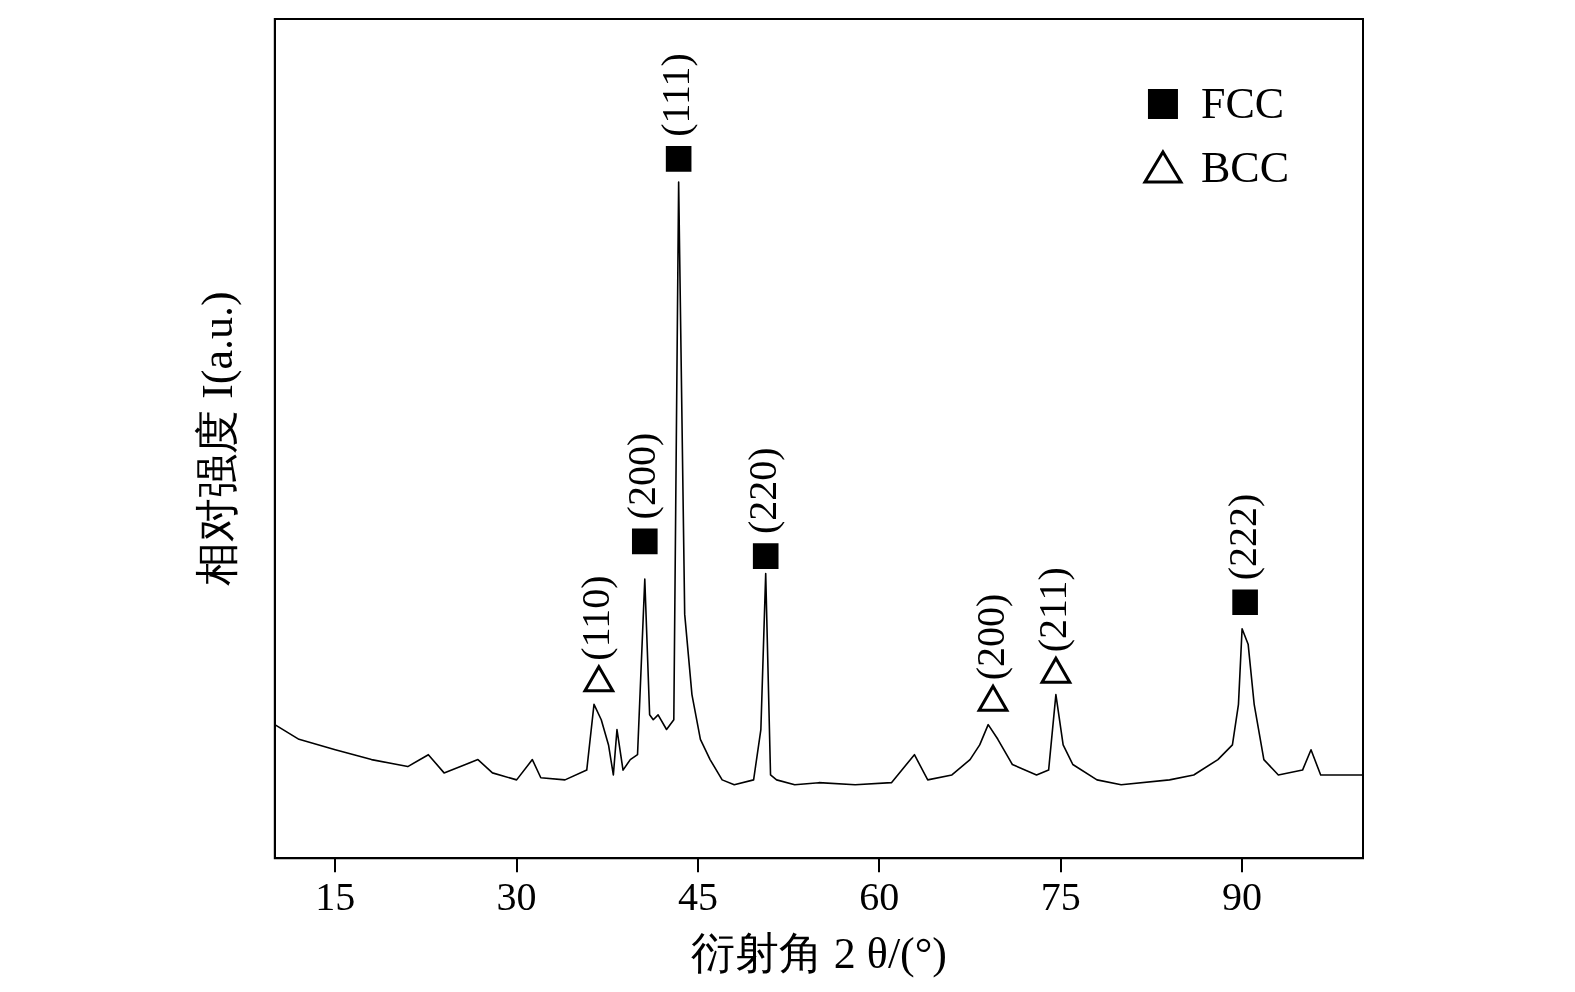 The image size is (1575, 992). What do you see at coordinates (1242, 103) in the screenshot?
I see `legend-label: FCC` at bounding box center [1242, 103].